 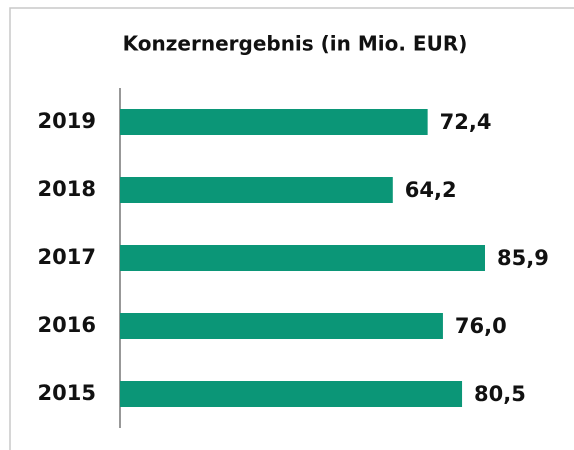 I want to click on y-tick-label: 2019, so click(x=67, y=121).